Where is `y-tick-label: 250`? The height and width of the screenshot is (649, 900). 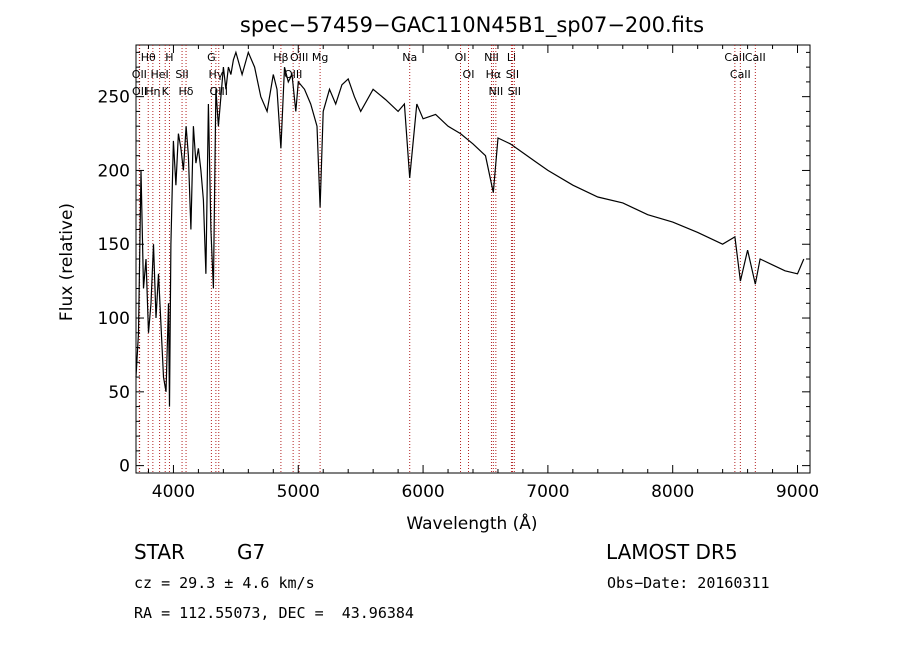 y-tick-label: 250 is located at coordinates (114, 98).